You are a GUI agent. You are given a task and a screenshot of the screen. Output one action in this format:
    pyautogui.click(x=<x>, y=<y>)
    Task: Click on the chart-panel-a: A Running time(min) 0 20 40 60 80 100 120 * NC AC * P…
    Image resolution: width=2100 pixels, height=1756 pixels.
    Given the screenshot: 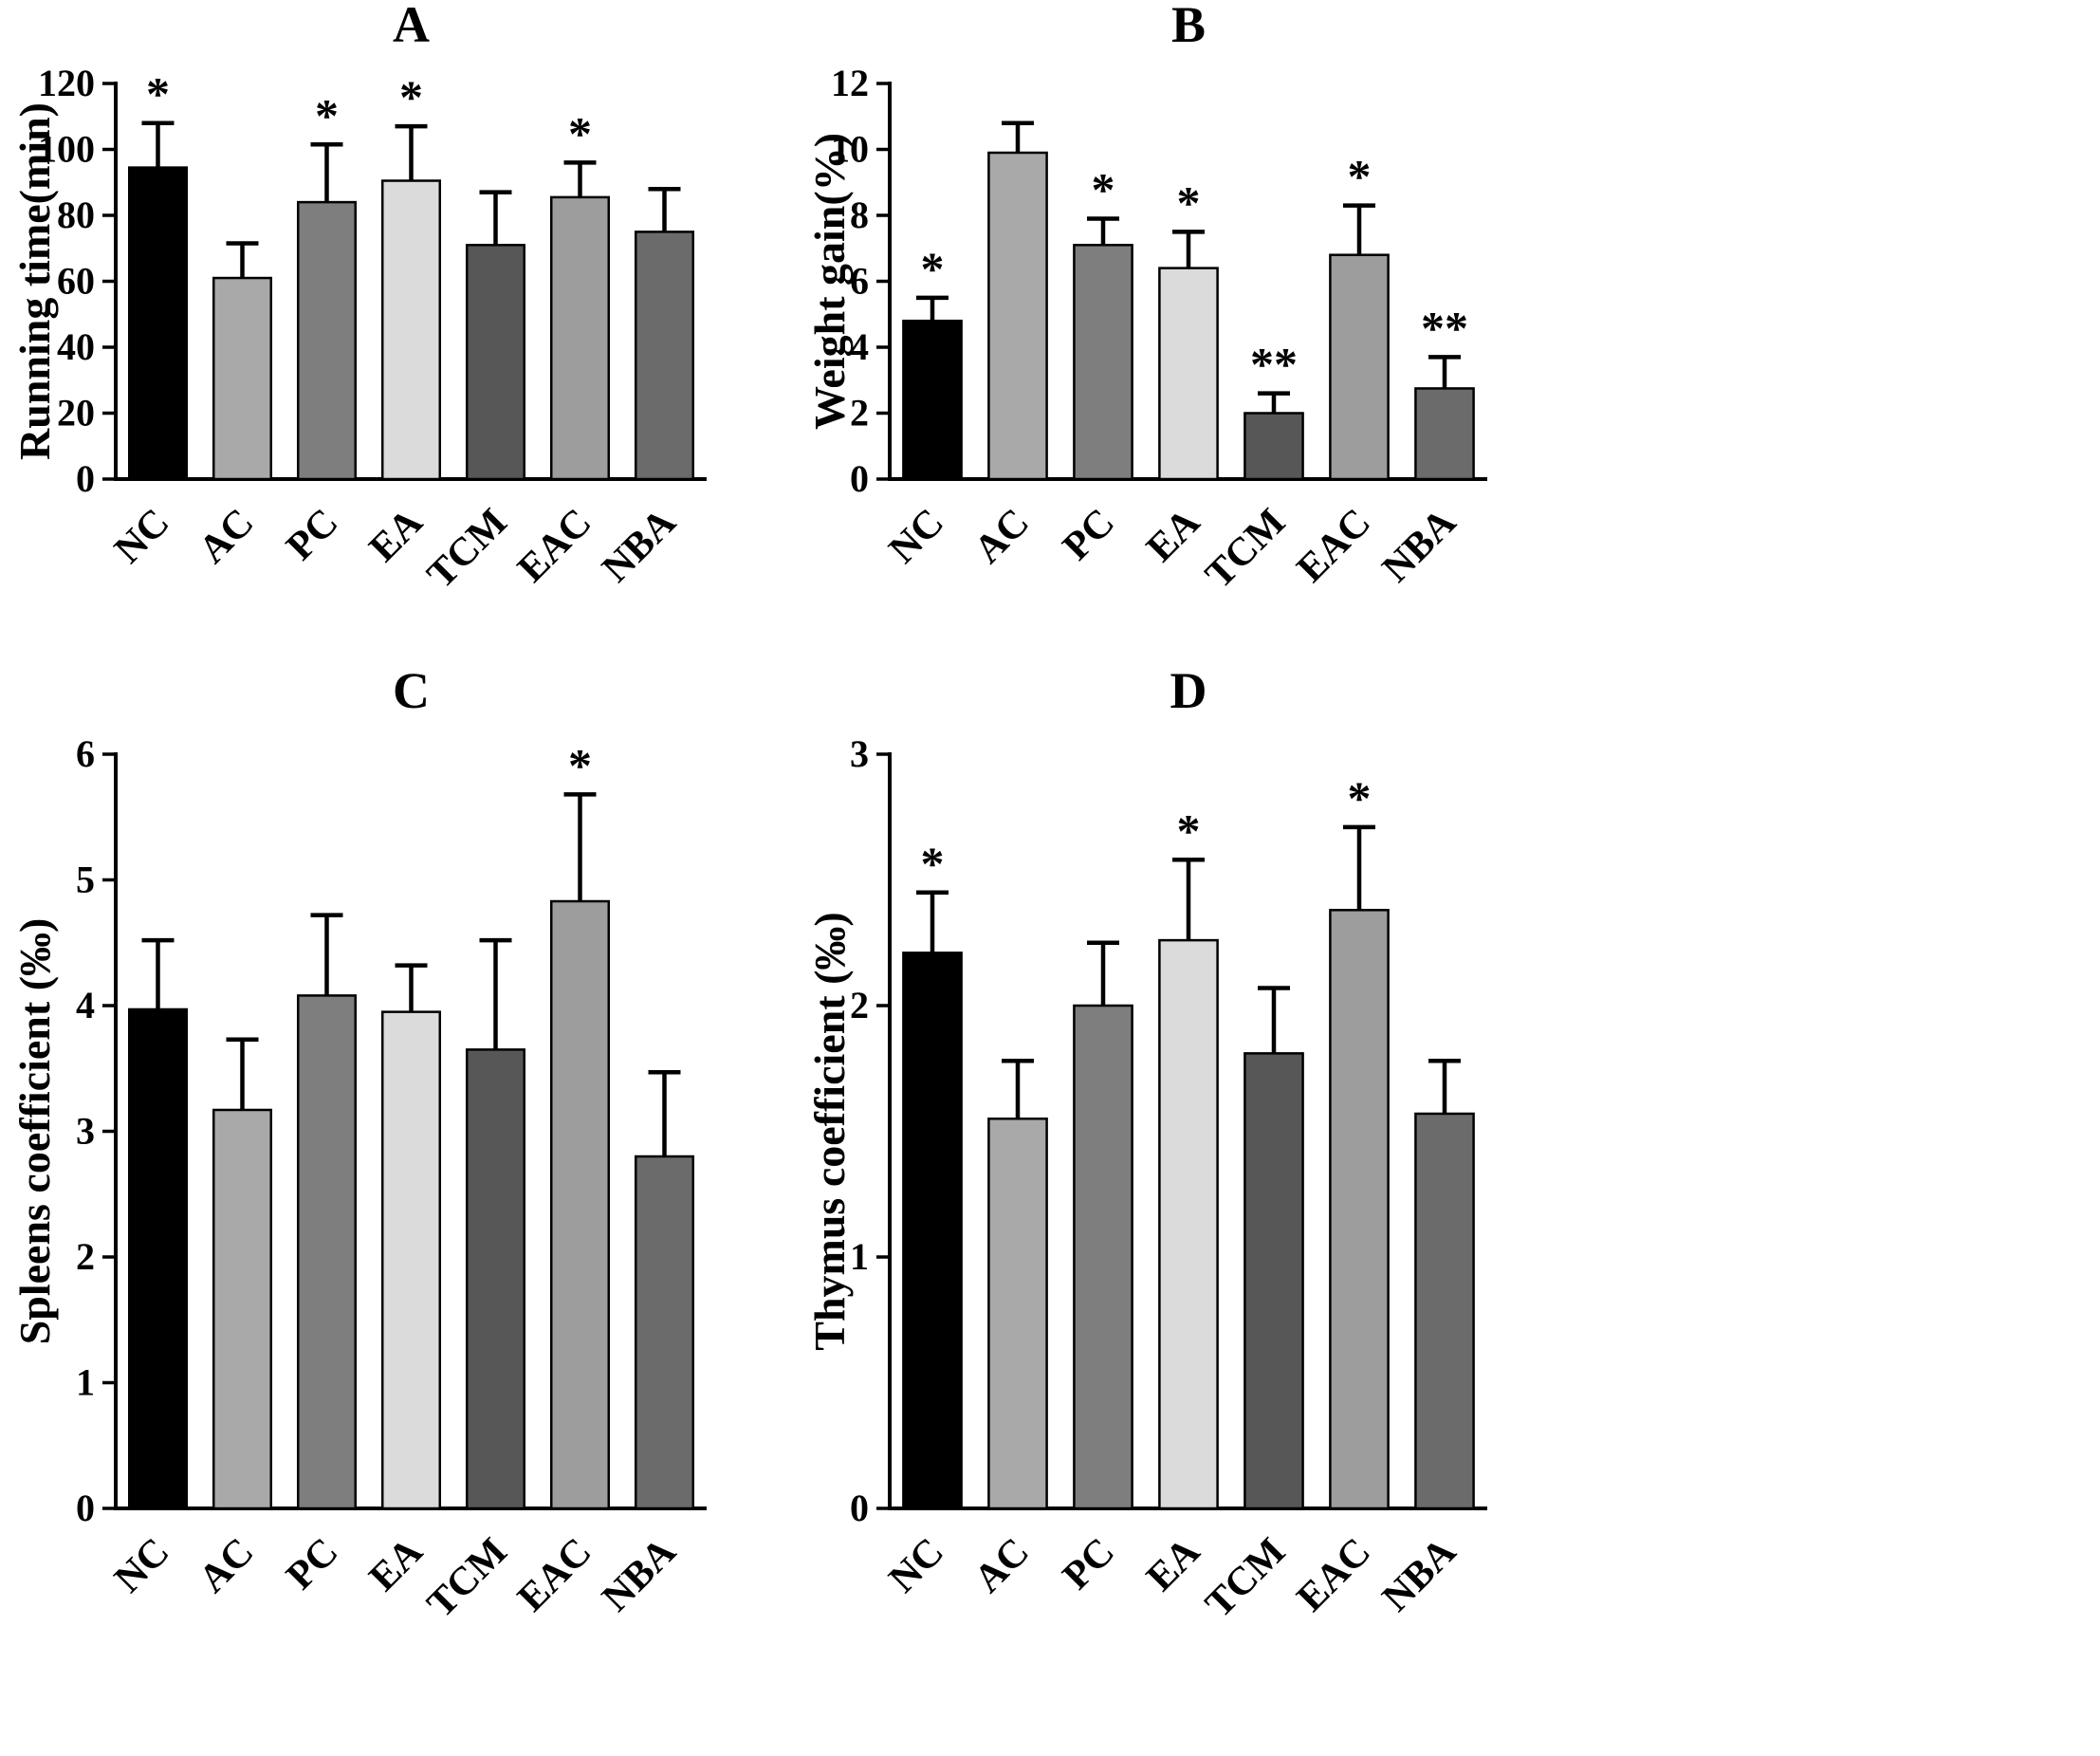 What is the action you would take?
    pyautogui.click(x=358, y=299)
    